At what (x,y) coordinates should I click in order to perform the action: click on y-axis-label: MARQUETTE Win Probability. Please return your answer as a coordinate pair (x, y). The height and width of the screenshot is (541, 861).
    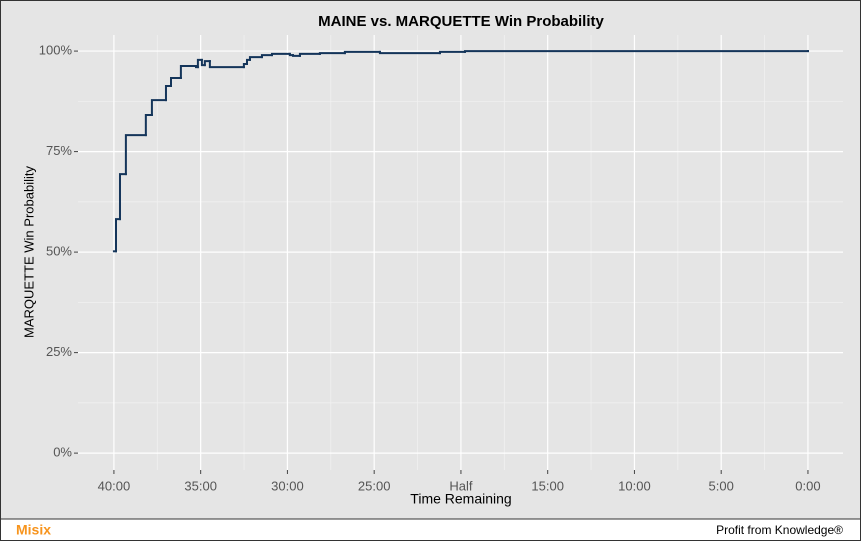
    Looking at the image, I should click on (28, 252).